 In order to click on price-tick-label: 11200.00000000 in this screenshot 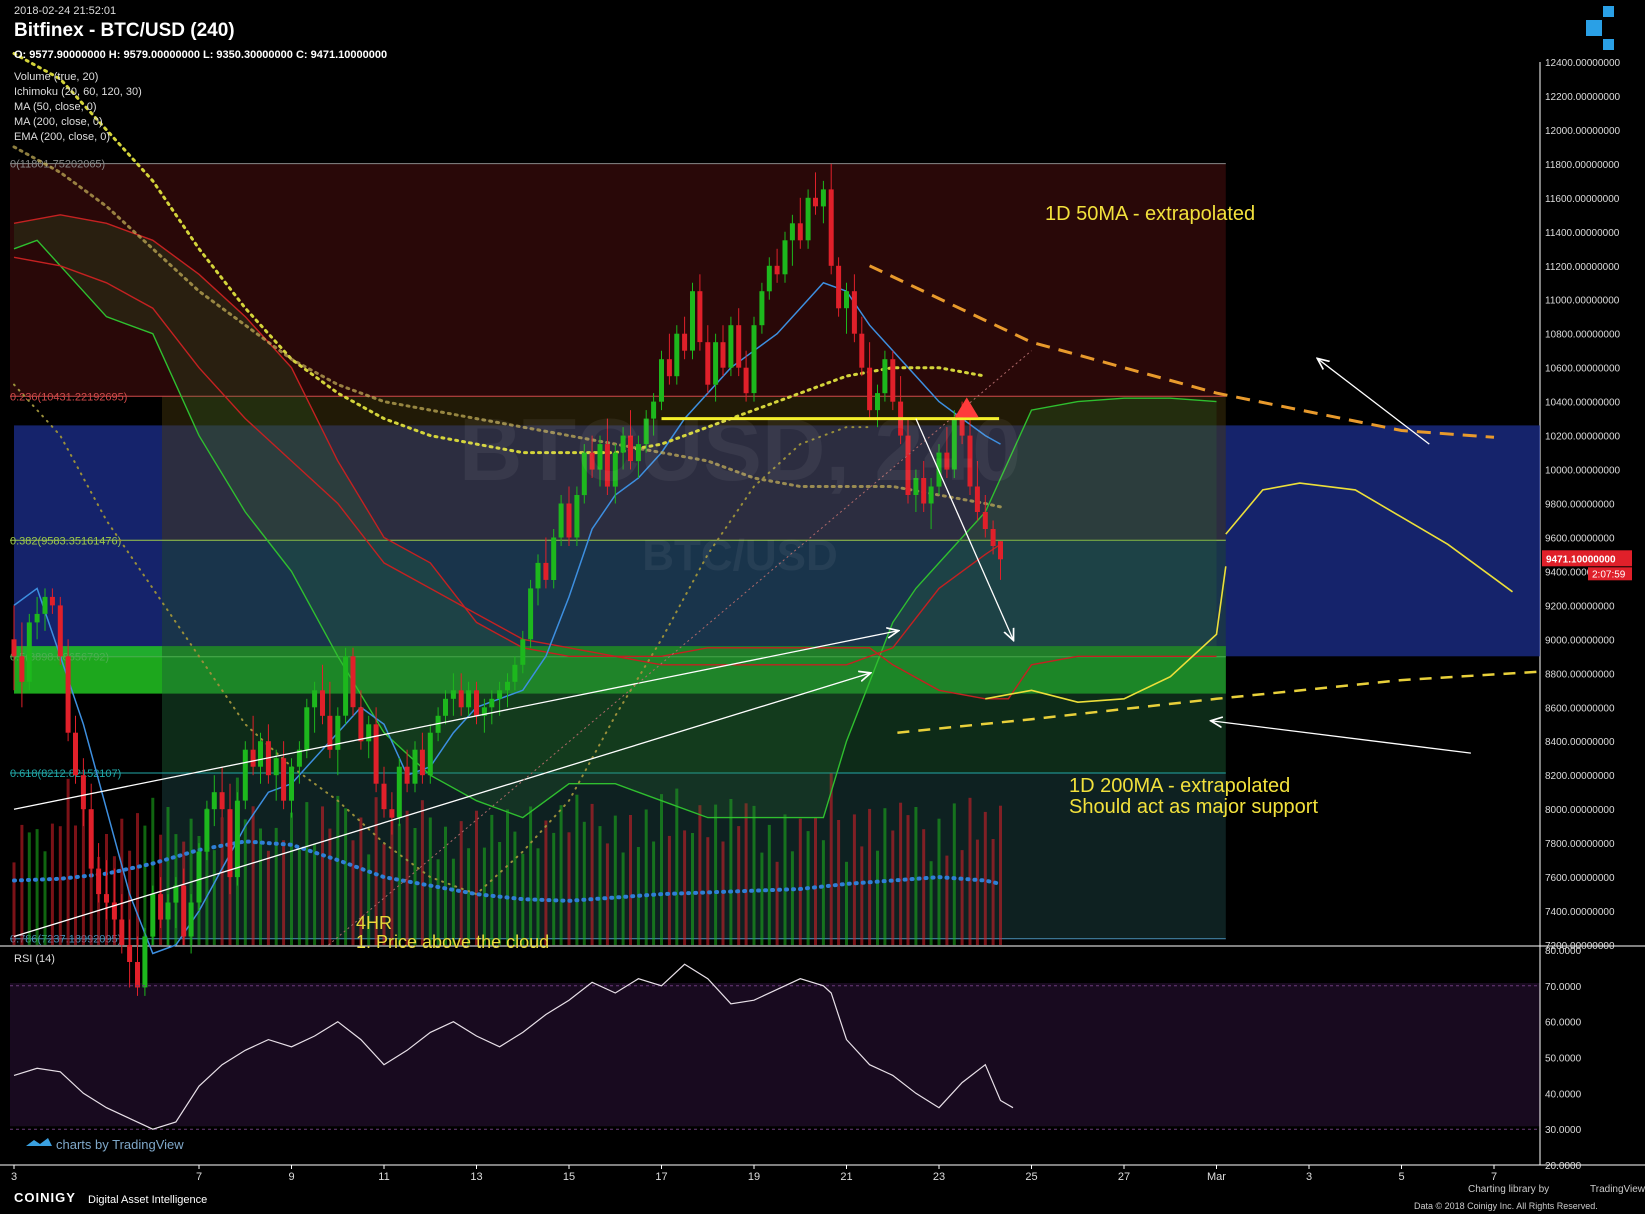, I will do `click(1582, 267)`.